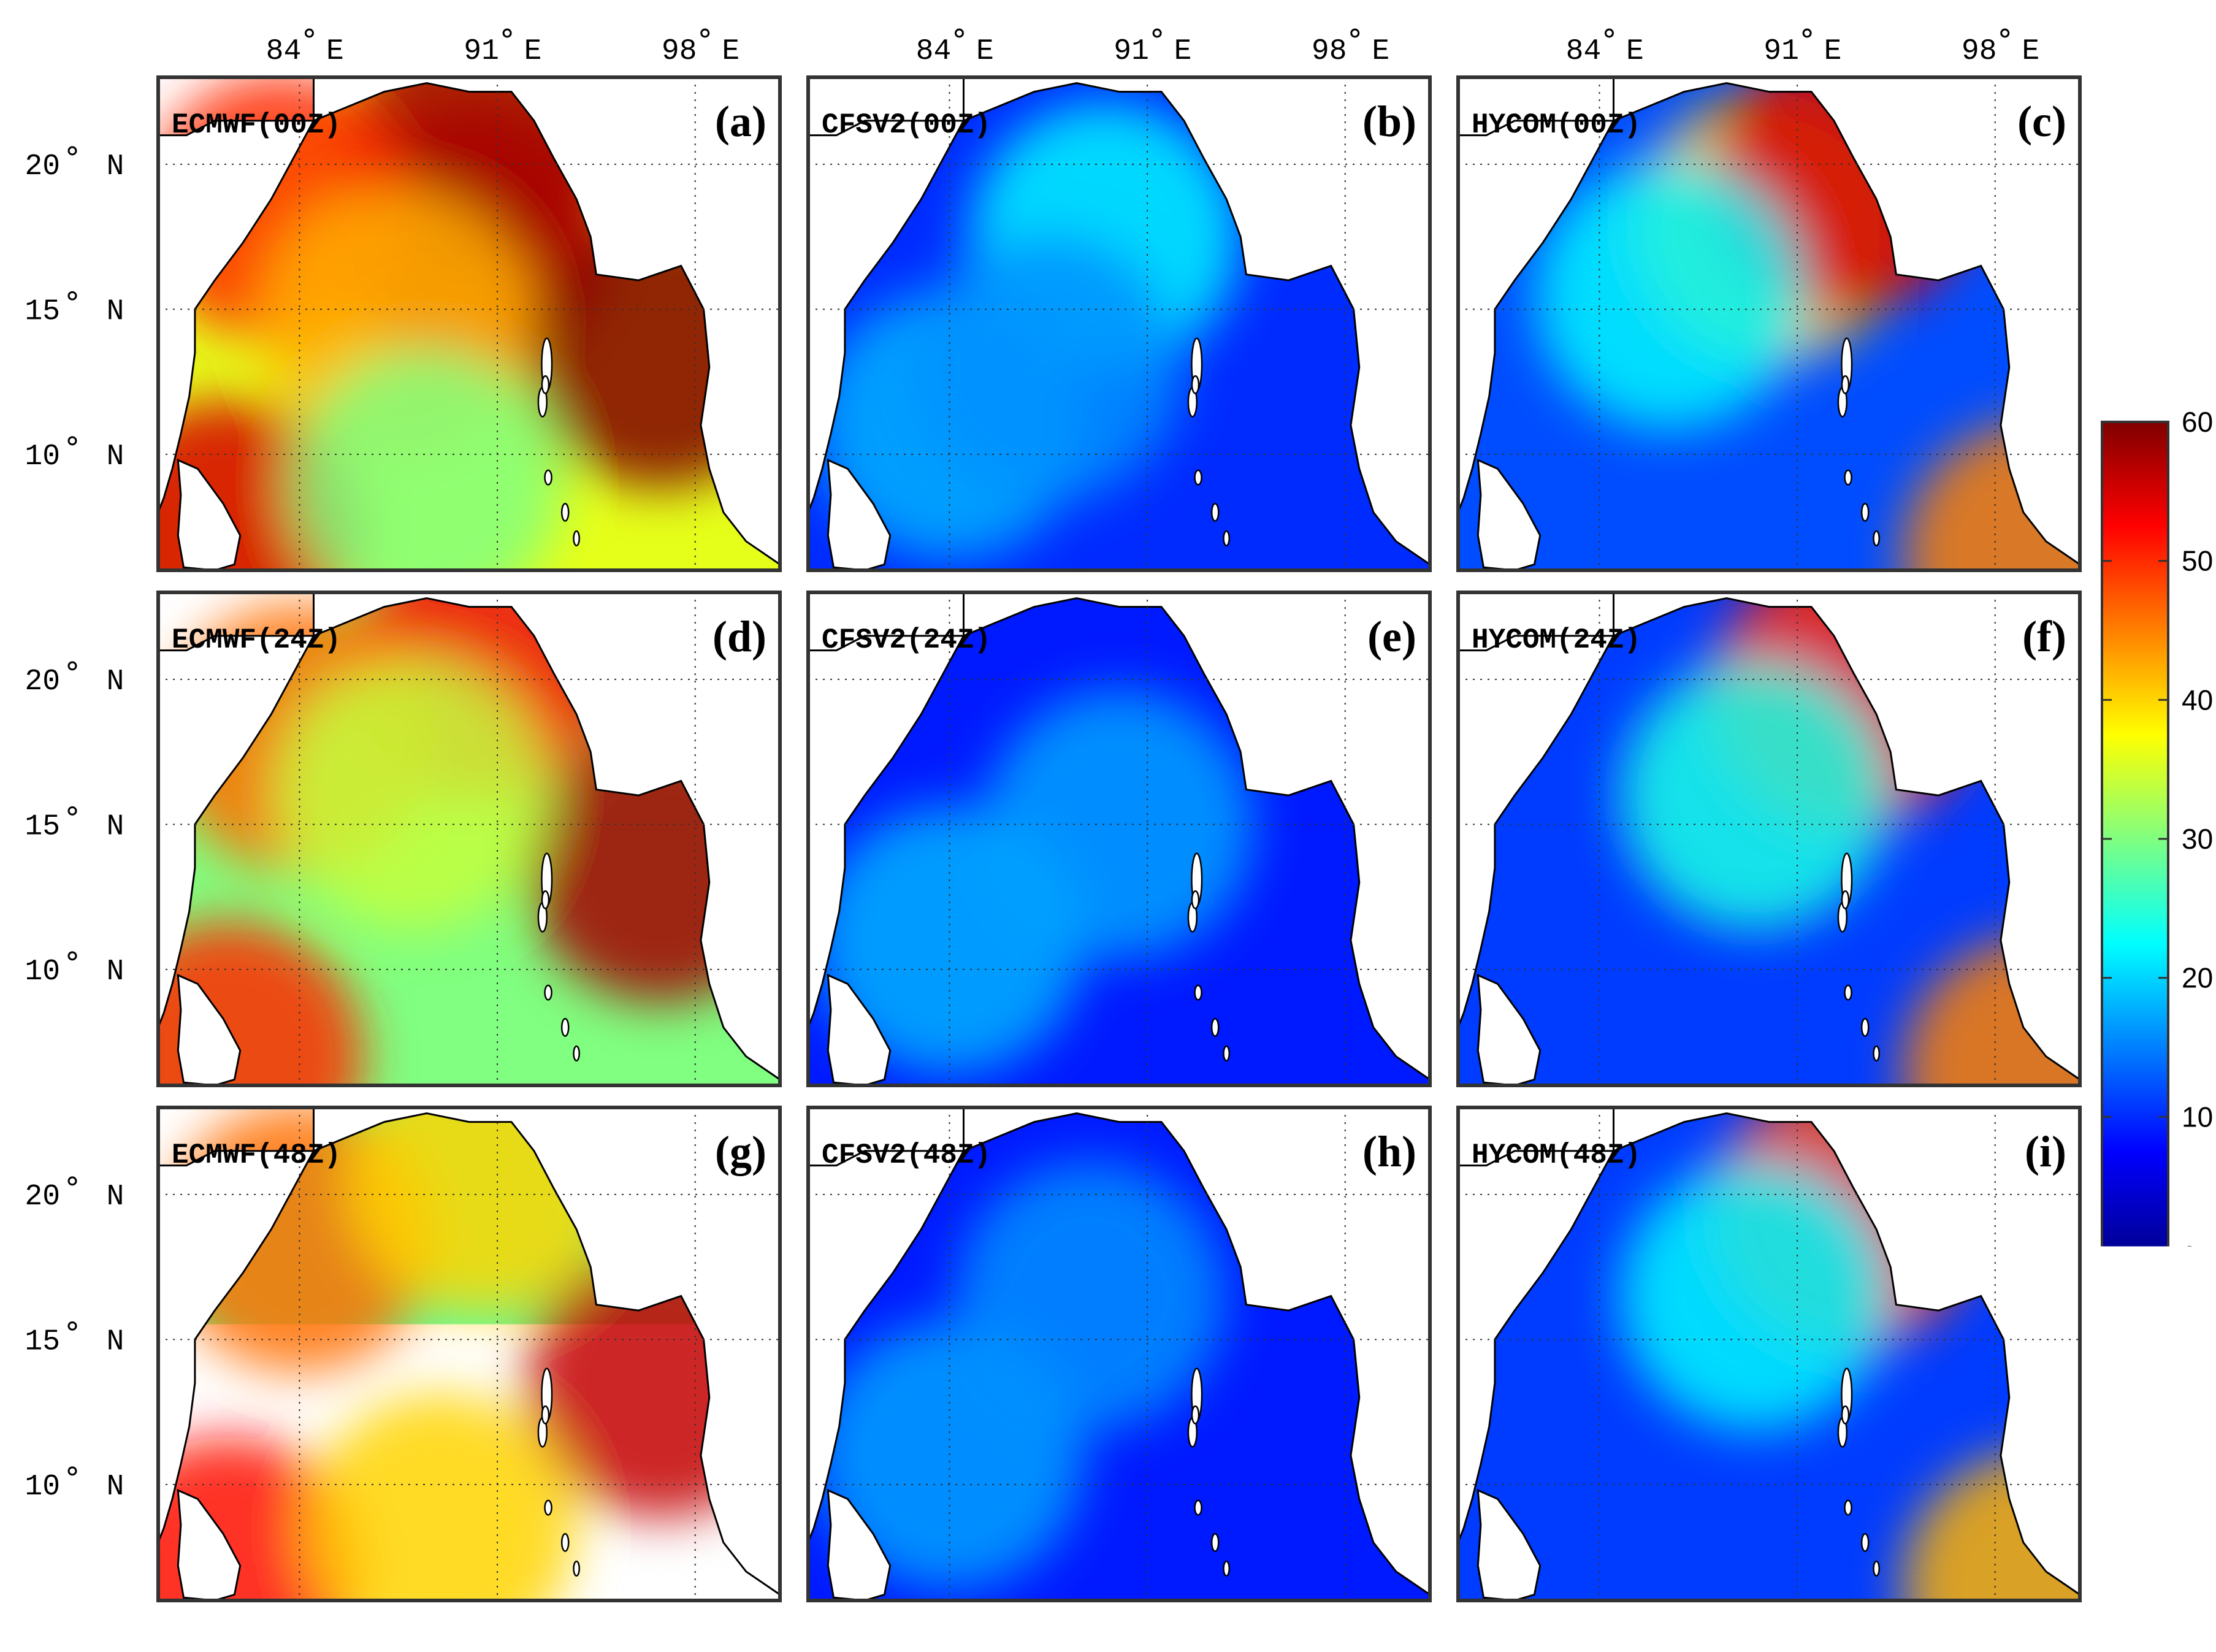  Describe the element at coordinates (1557, 125) in the screenshot. I see `panel-title: HYCOM(00Z)` at that location.